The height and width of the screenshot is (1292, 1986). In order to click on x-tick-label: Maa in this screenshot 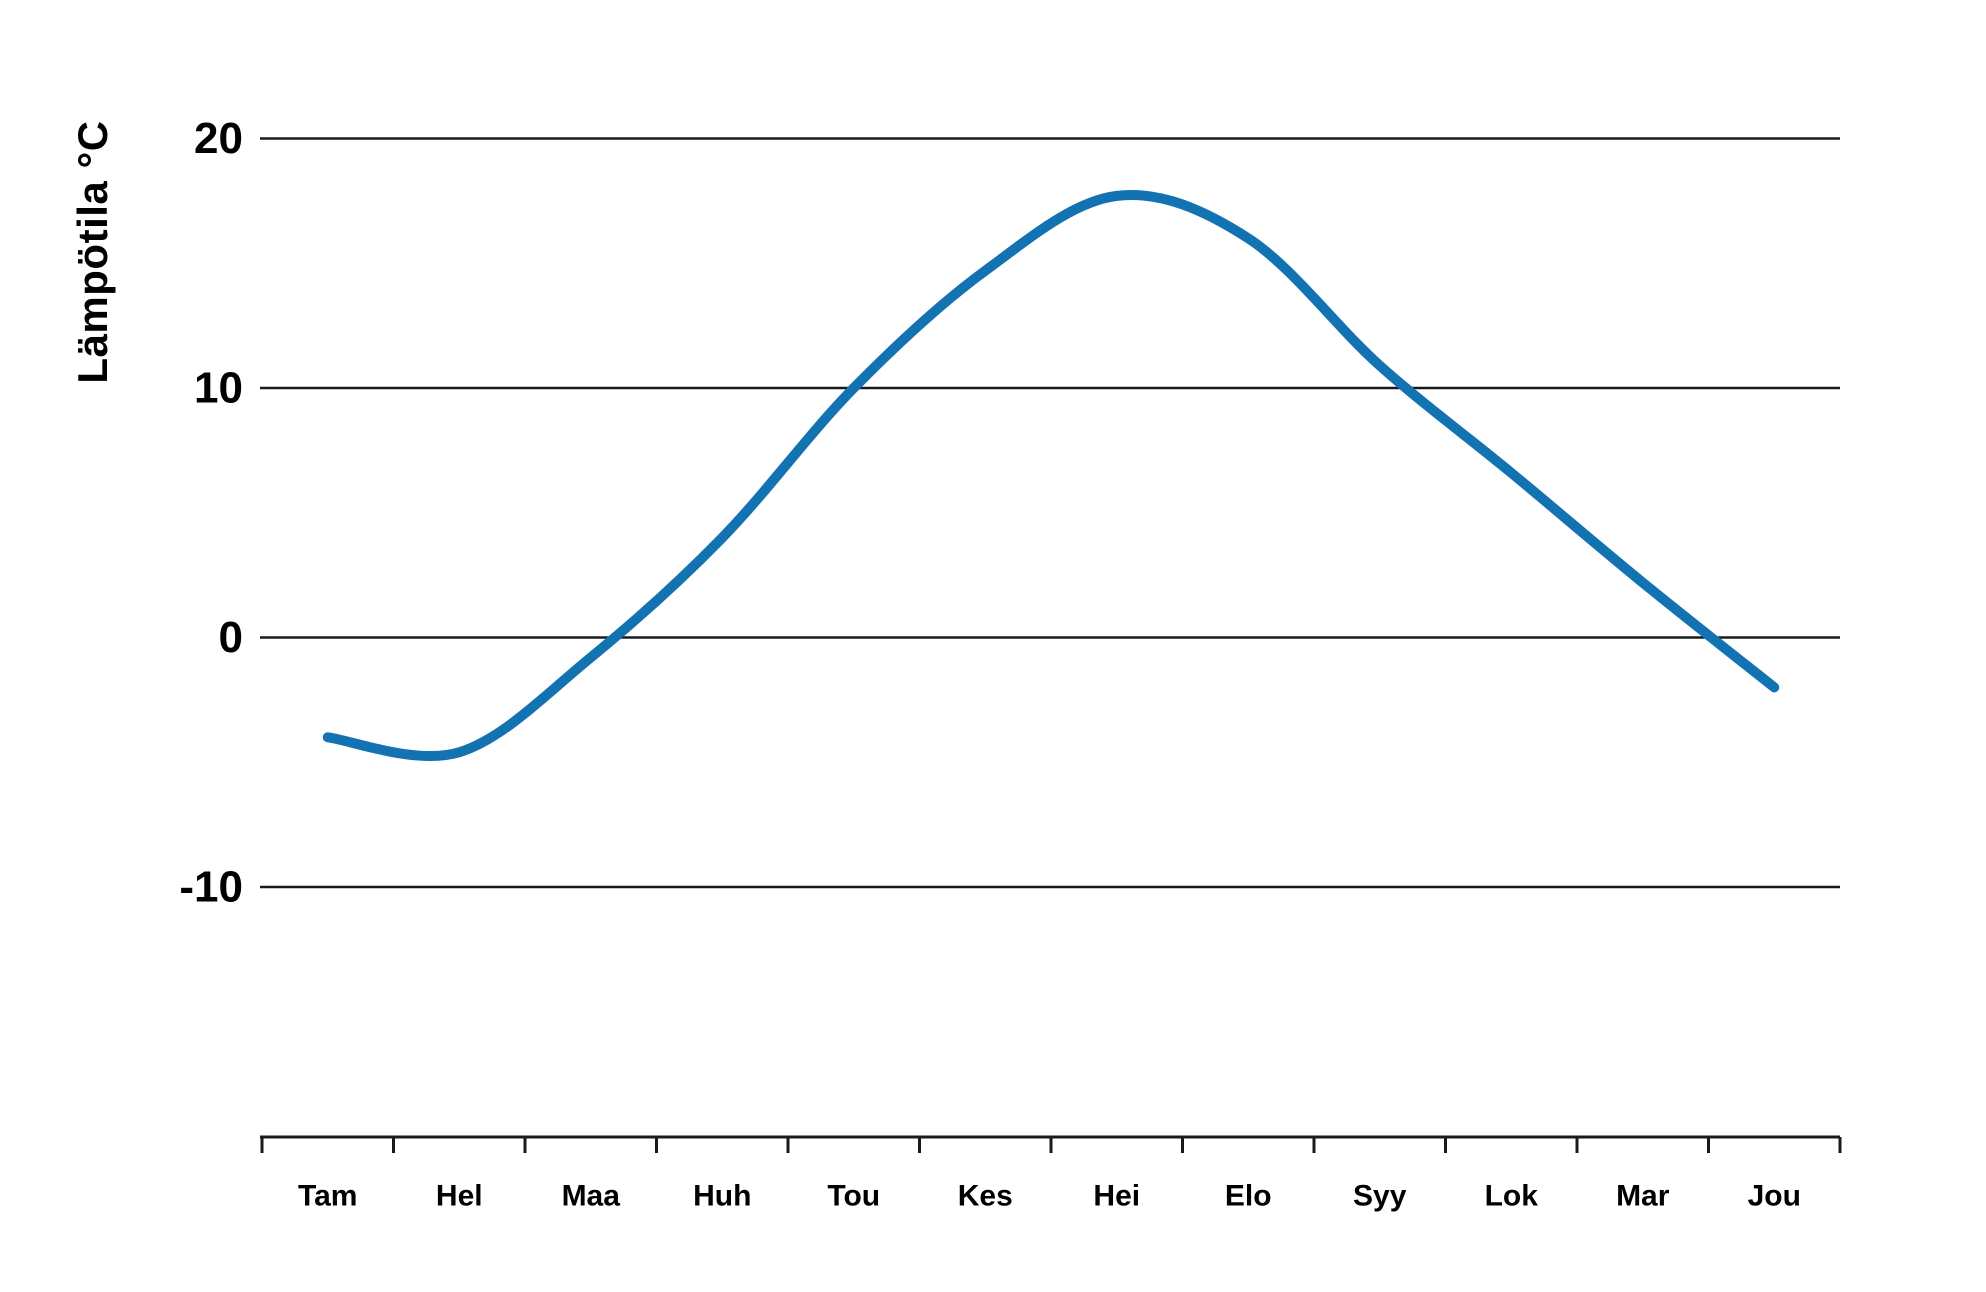, I will do `click(591, 1196)`.